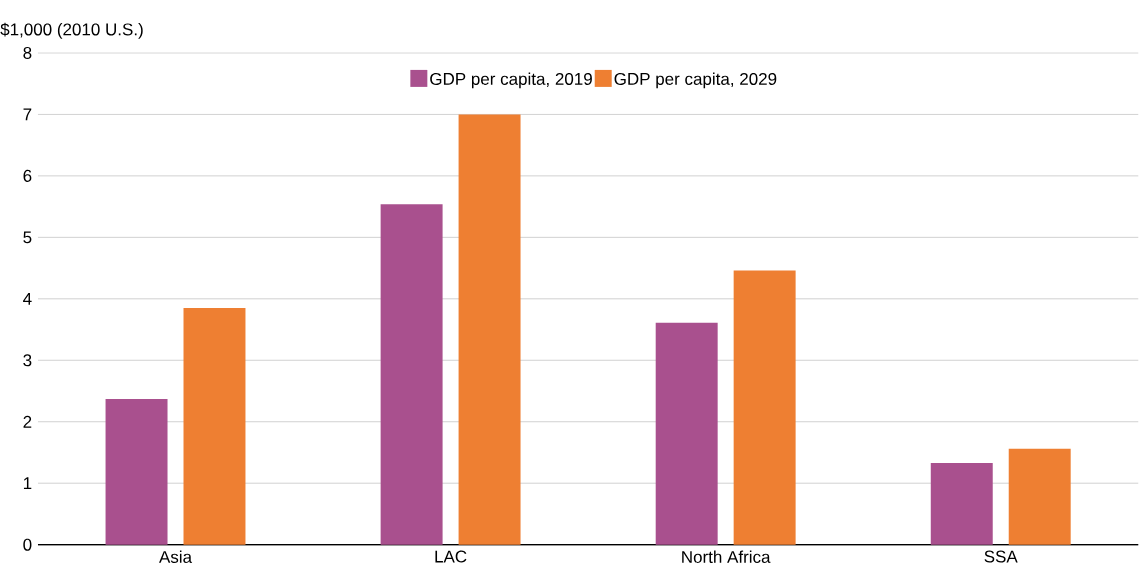 The height and width of the screenshot is (583, 1139). Describe the element at coordinates (451, 556) in the screenshot. I see `x-tick-label: LAC` at that location.